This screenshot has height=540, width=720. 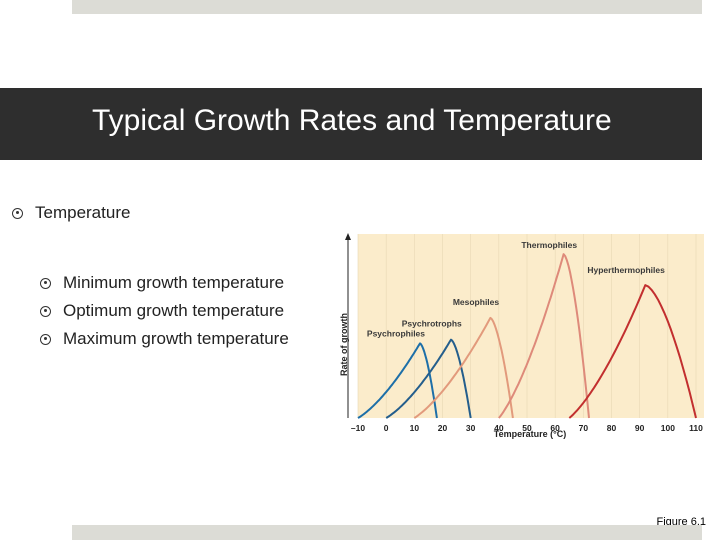 I want to click on bullet-text: Temperature, so click(x=83, y=212).